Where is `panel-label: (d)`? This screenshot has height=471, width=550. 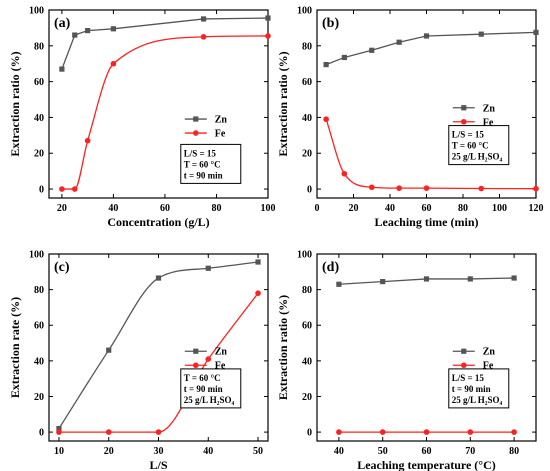
panel-label: (d) is located at coordinates (330, 267).